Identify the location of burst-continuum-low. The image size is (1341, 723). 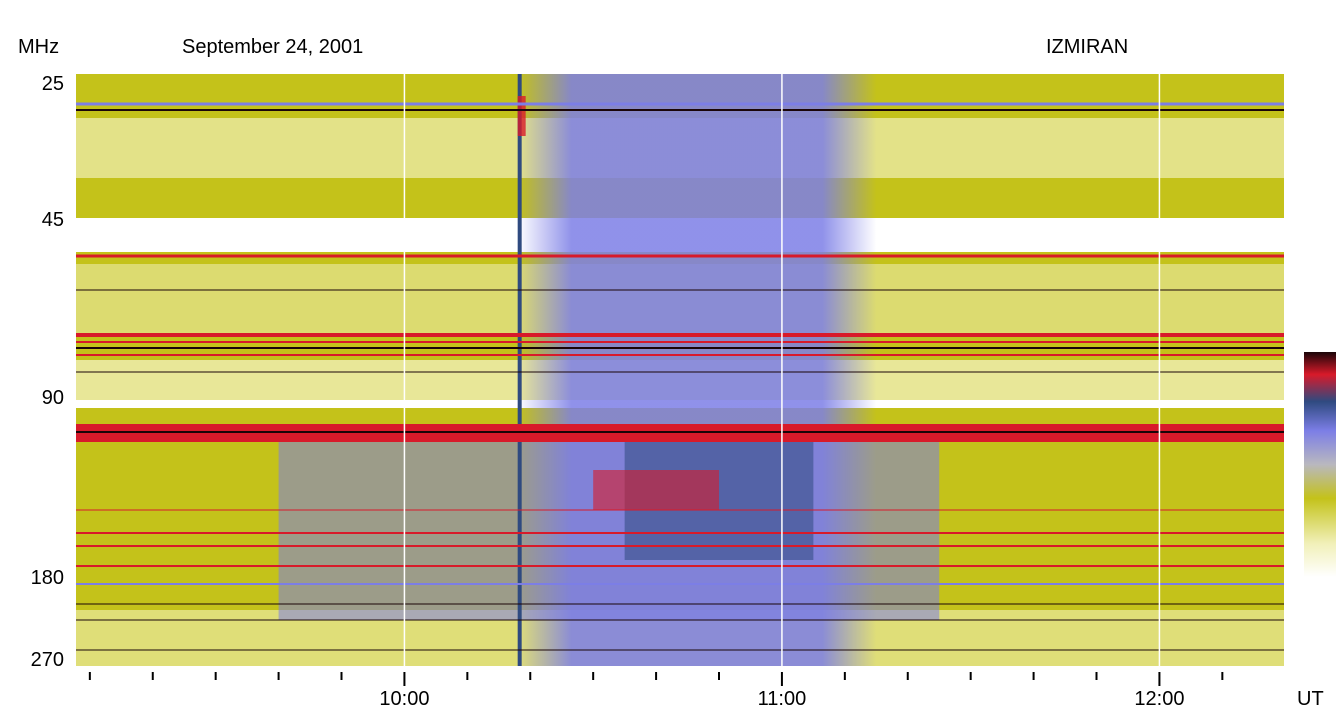
(609, 530).